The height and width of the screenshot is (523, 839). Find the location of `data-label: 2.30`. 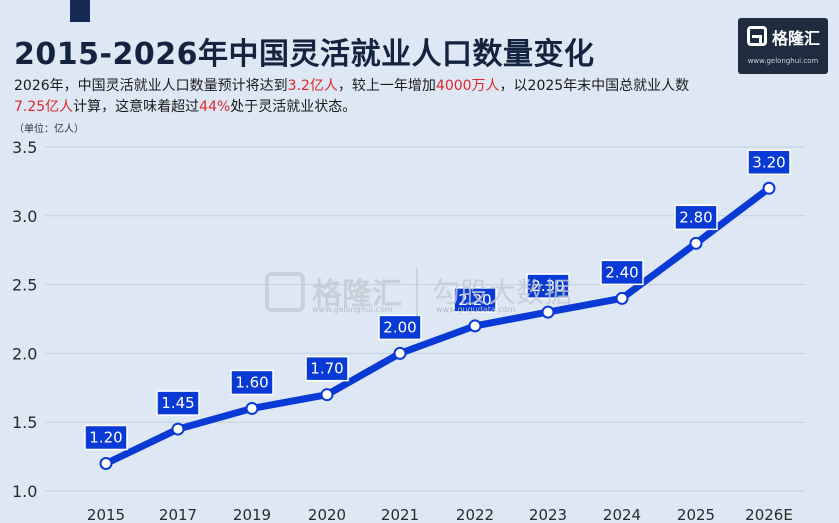

data-label: 2.30 is located at coordinates (547, 286).